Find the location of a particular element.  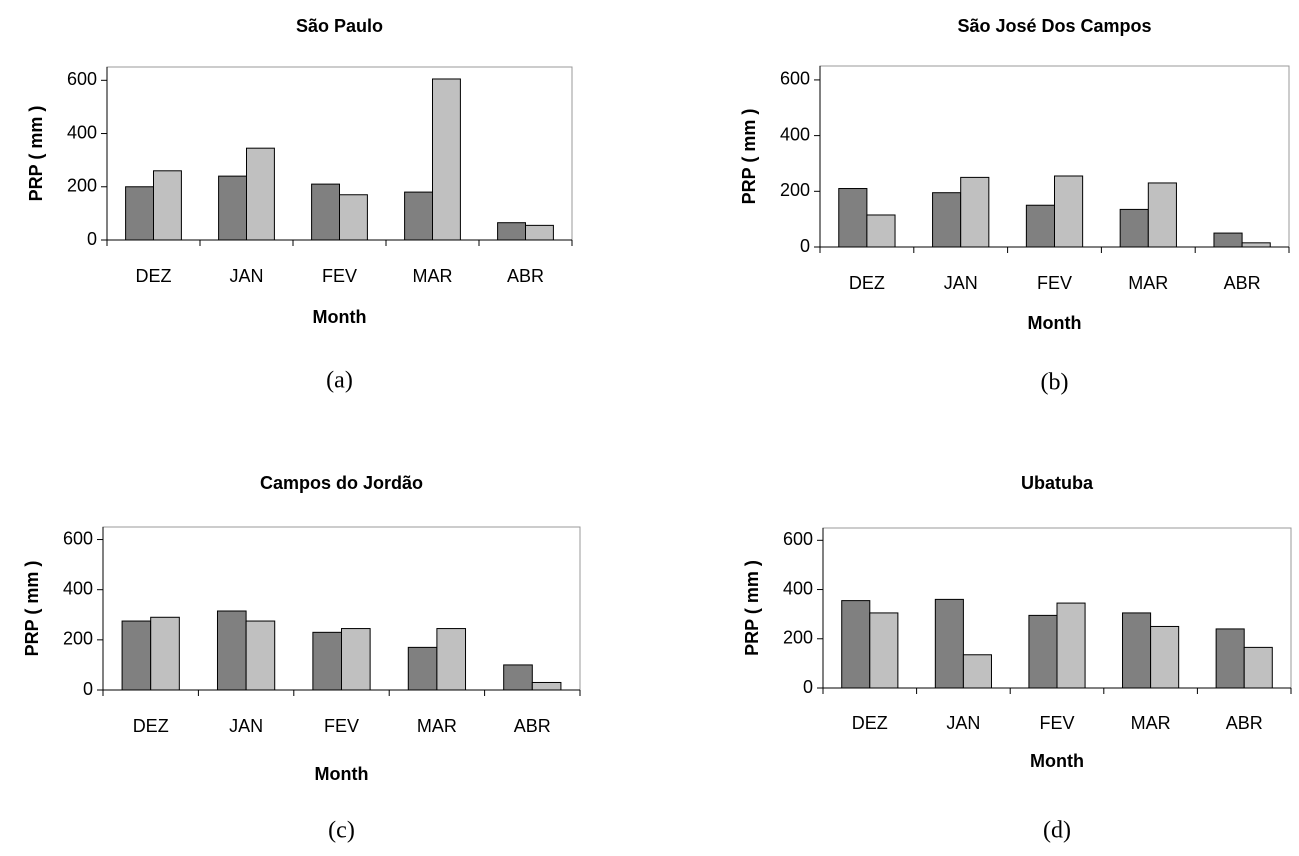

caption: (a) is located at coordinates (339, 381).